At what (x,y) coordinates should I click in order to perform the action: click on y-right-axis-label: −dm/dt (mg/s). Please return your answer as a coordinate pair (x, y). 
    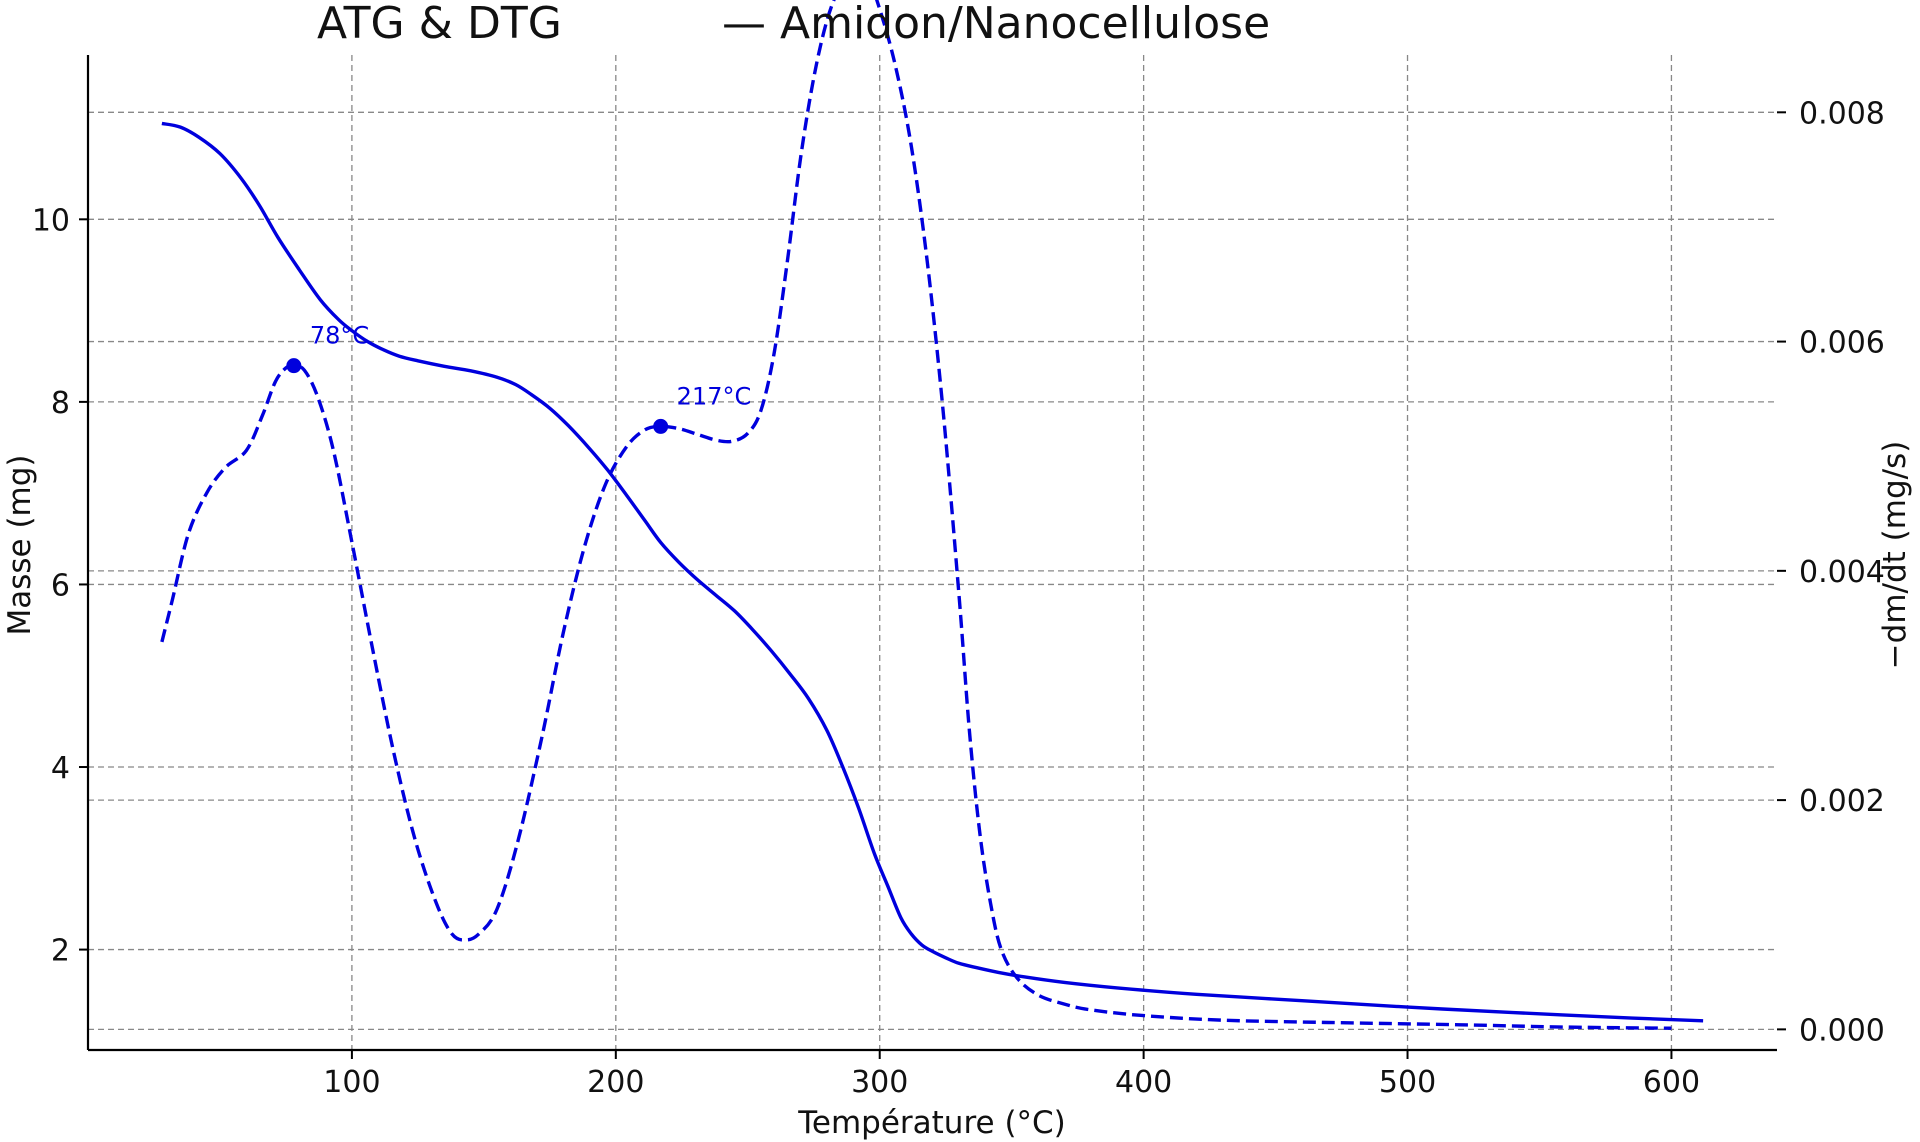
    Looking at the image, I should click on (1895, 555).